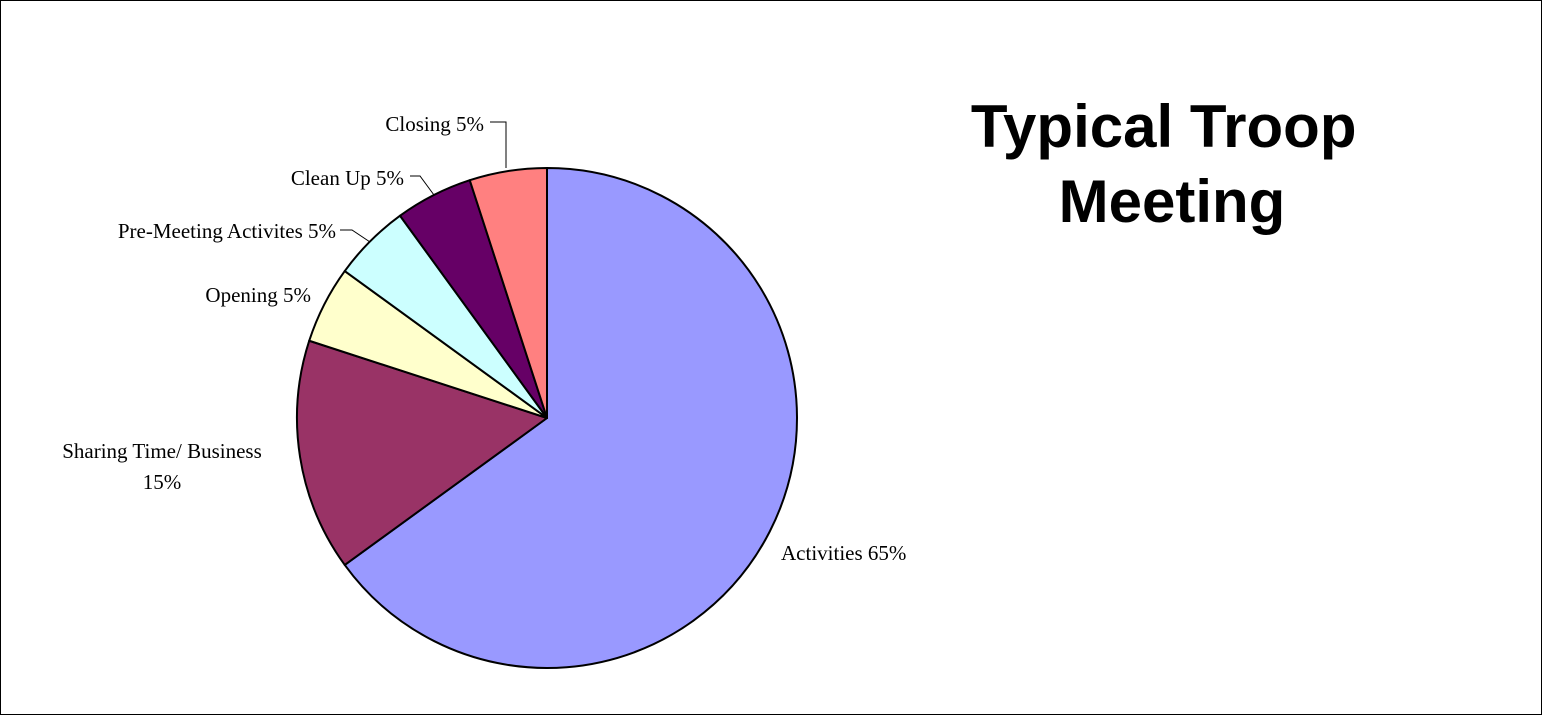  I want to click on slice-label: Clean Up 5%, so click(347, 178).